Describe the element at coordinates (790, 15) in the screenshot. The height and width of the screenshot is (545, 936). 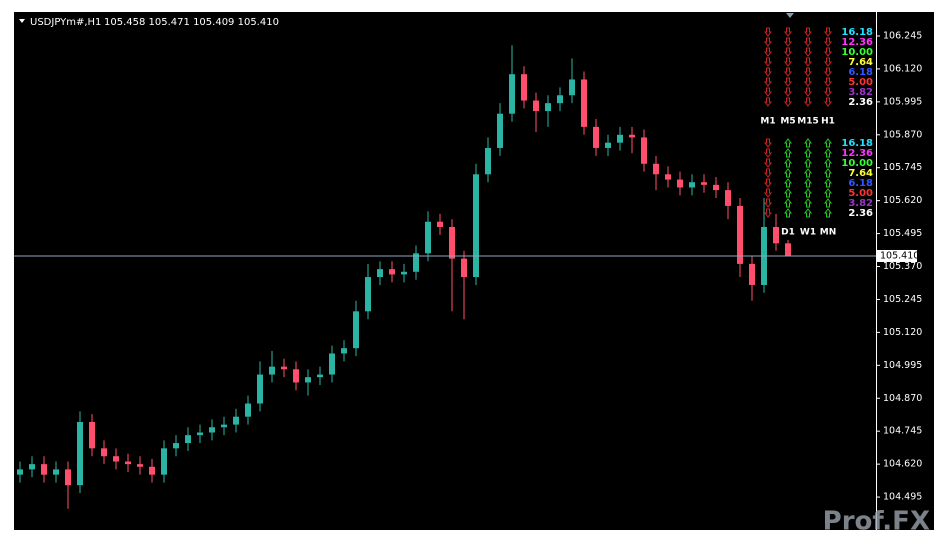
I see `shift-marker` at that location.